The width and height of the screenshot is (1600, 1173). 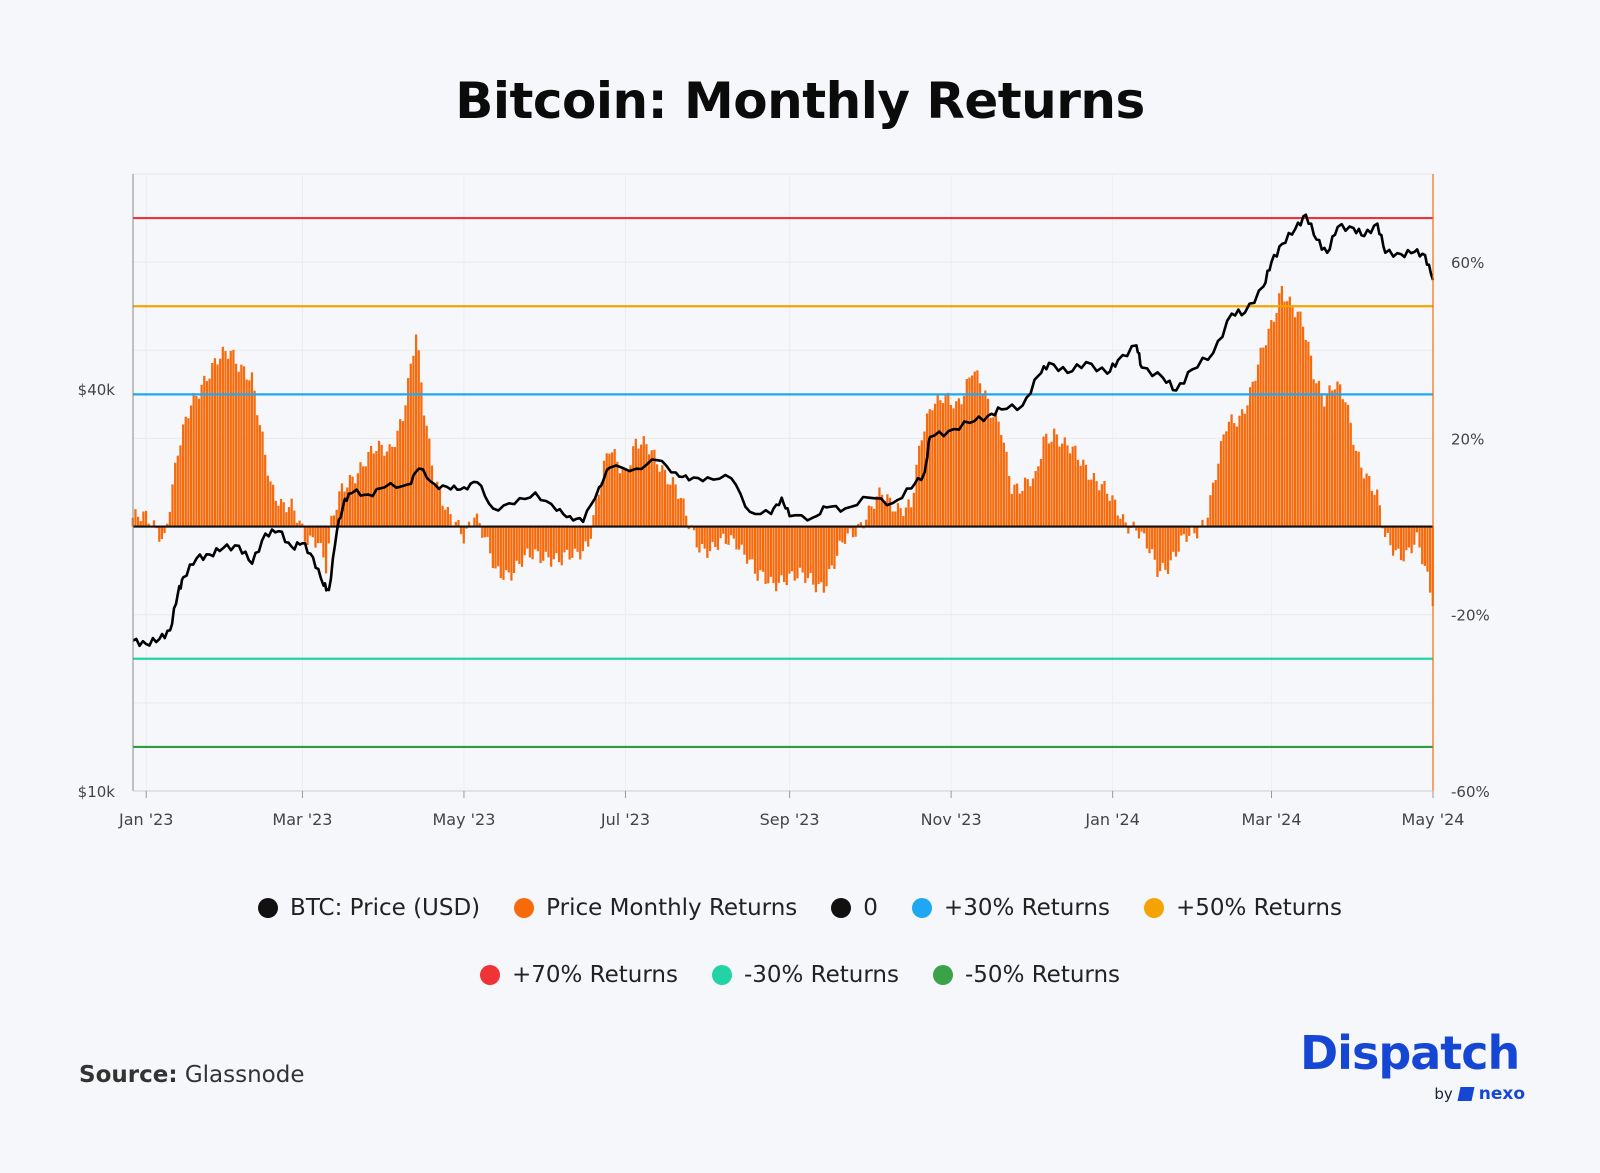 I want to click on x-tick-label: Jul '23, so click(x=625, y=819).